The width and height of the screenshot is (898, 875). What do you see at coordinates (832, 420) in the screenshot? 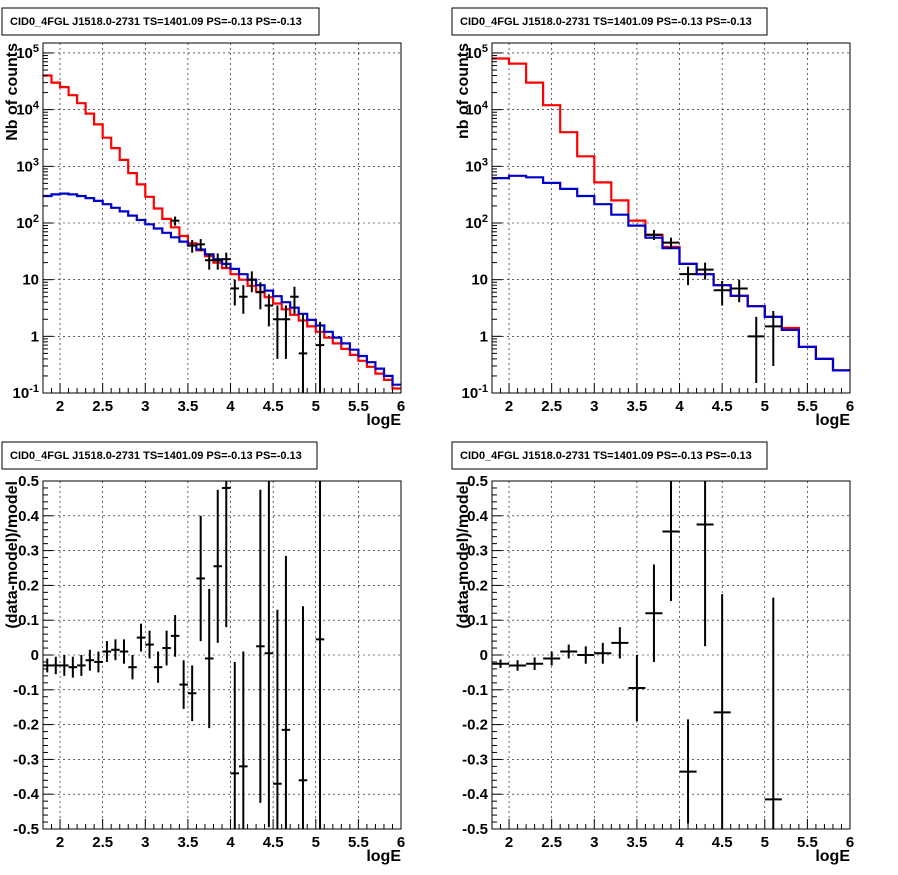
I see `x-axis-label: logE` at bounding box center [832, 420].